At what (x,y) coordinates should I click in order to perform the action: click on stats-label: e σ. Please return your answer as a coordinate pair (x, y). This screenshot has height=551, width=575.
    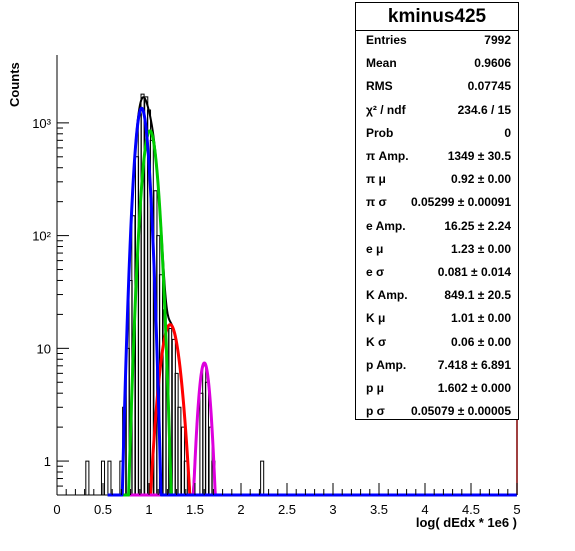
    Looking at the image, I should click on (375, 272).